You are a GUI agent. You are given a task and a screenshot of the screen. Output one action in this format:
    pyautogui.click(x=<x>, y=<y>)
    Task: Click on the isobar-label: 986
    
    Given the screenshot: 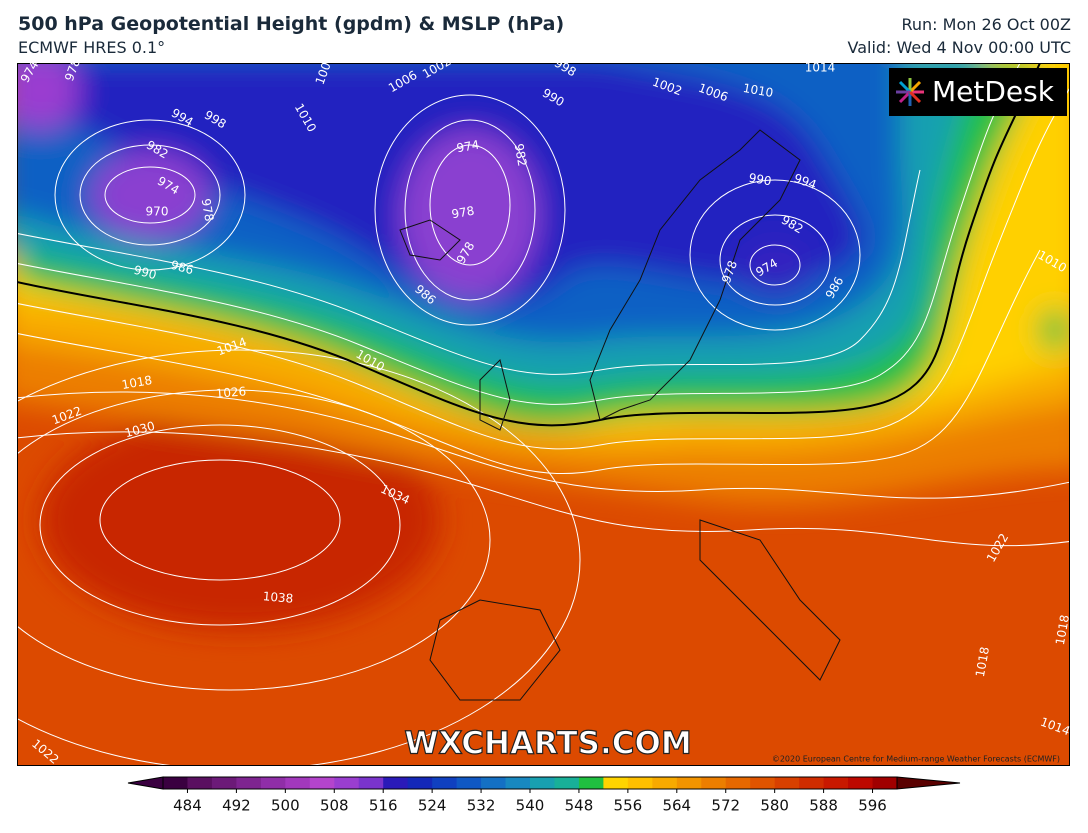 What is the action you would take?
    pyautogui.click(x=182, y=267)
    